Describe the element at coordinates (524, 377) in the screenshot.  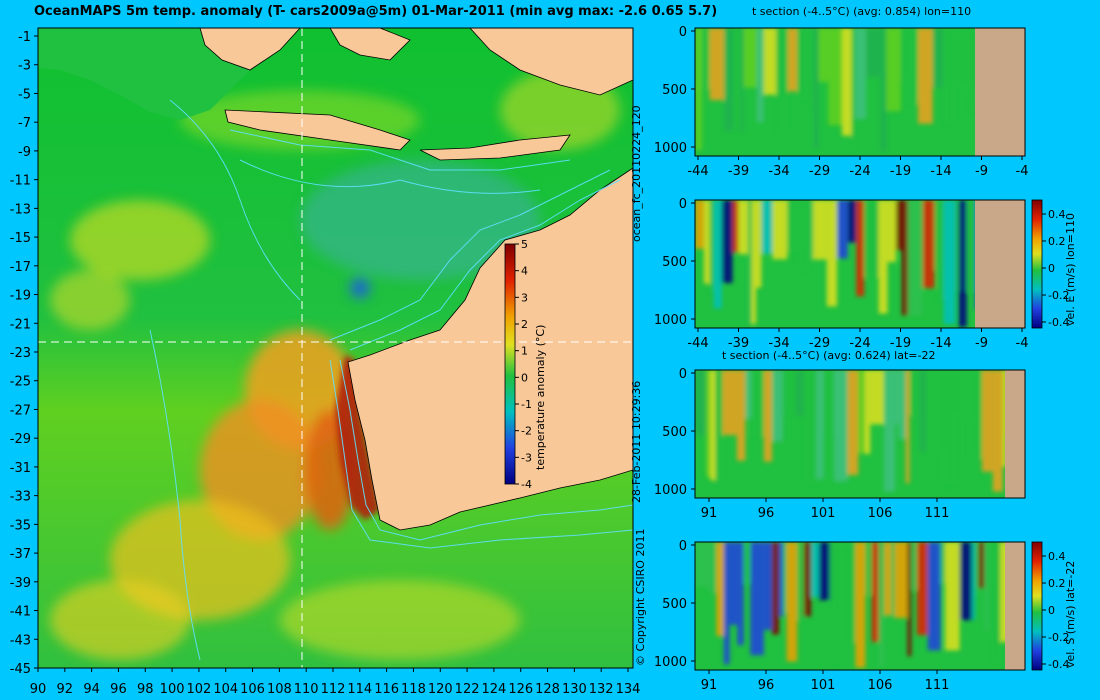
I see `map-colorbar-tick: 0` at that location.